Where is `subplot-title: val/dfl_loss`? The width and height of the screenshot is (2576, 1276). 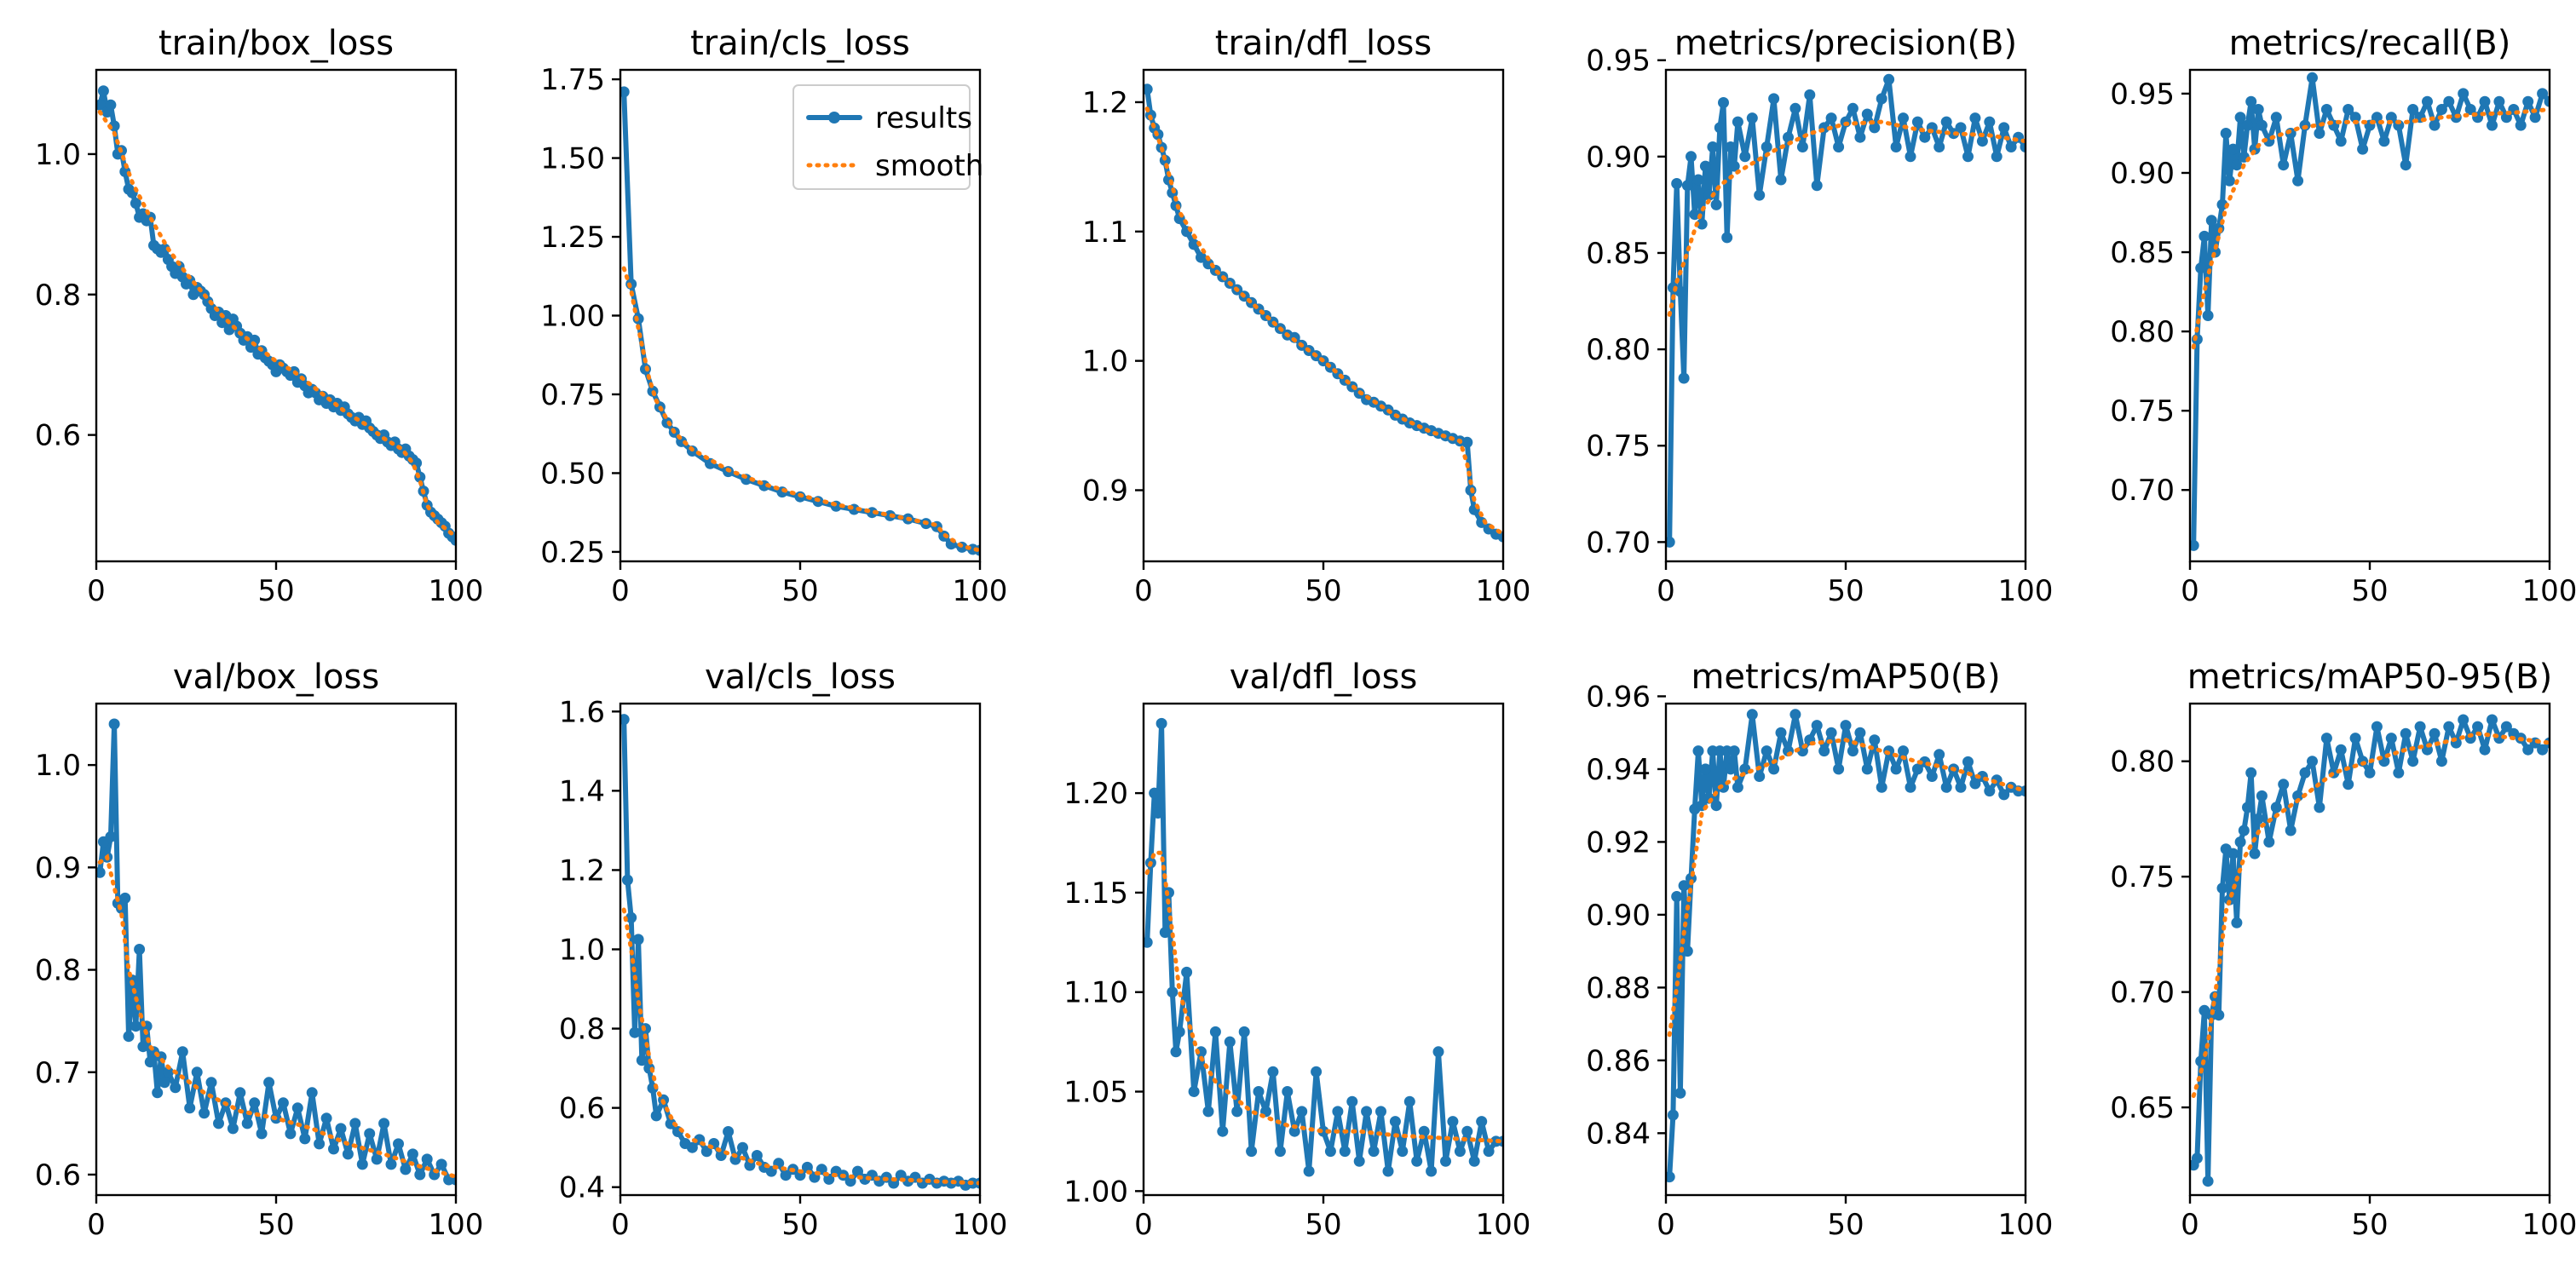
subplot-title: val/dfl_loss is located at coordinates (1324, 678).